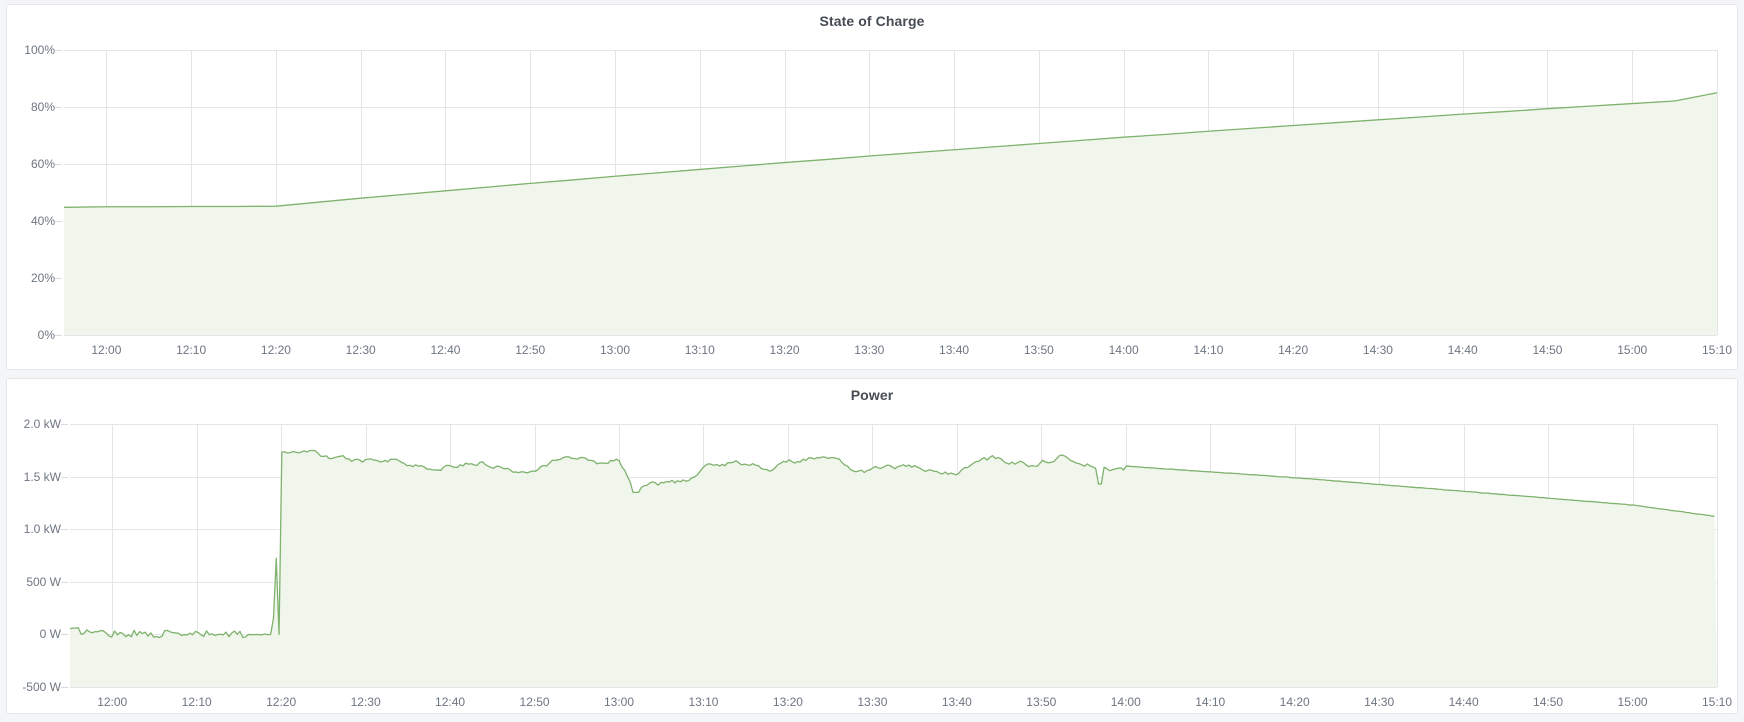  Describe the element at coordinates (43, 50) in the screenshot. I see `y-axis-tick-label: 100%` at that location.